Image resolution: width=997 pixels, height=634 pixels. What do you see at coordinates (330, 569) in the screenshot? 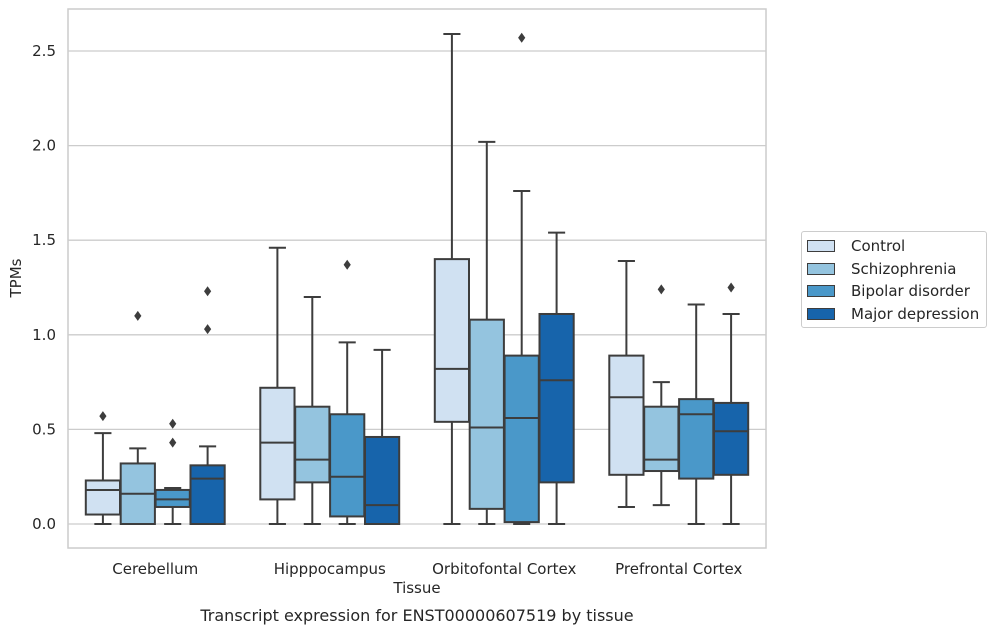
I see `x-tick-label: Hipppocampus` at bounding box center [330, 569].